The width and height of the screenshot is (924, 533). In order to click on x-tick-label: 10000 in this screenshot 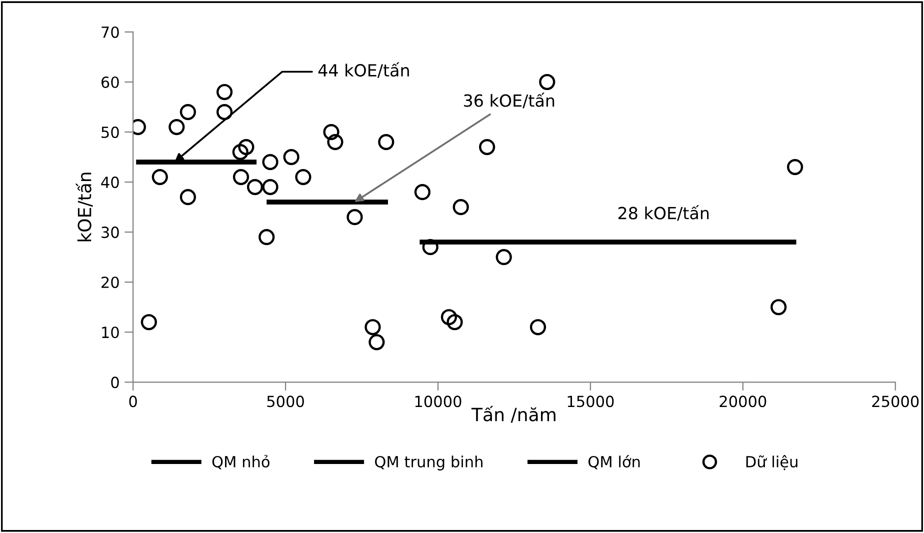, I will do `click(438, 402)`.